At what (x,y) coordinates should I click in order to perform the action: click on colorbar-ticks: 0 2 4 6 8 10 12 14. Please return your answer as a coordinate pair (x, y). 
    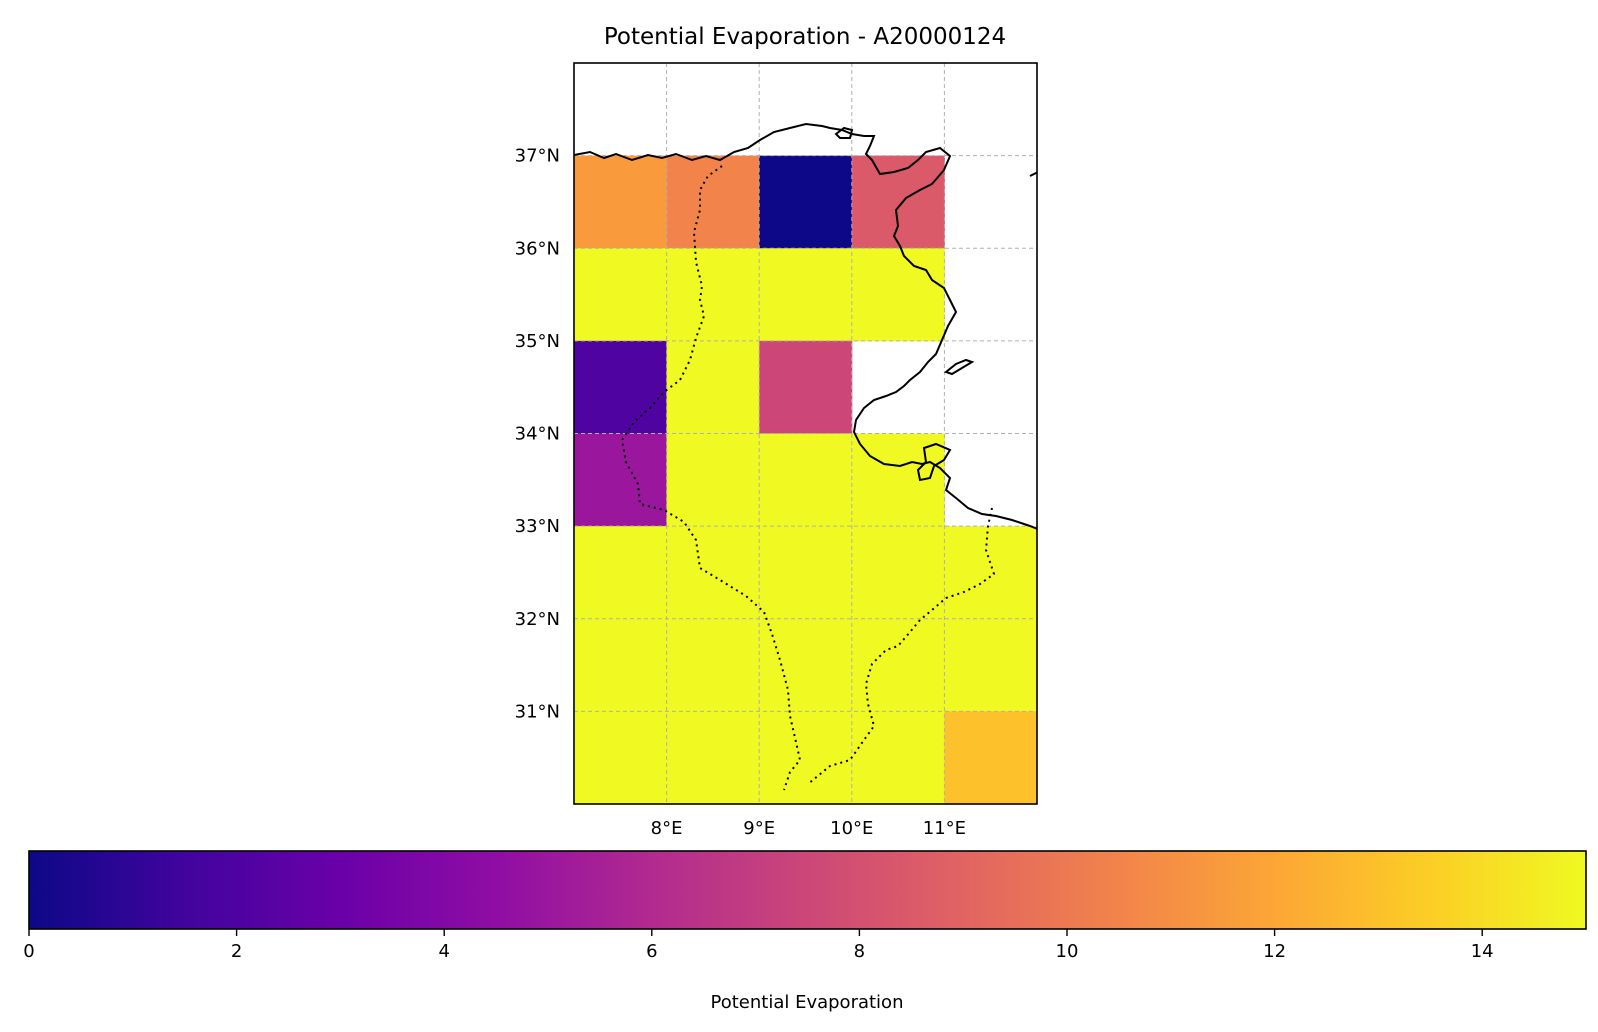
    Looking at the image, I should click on (758, 945).